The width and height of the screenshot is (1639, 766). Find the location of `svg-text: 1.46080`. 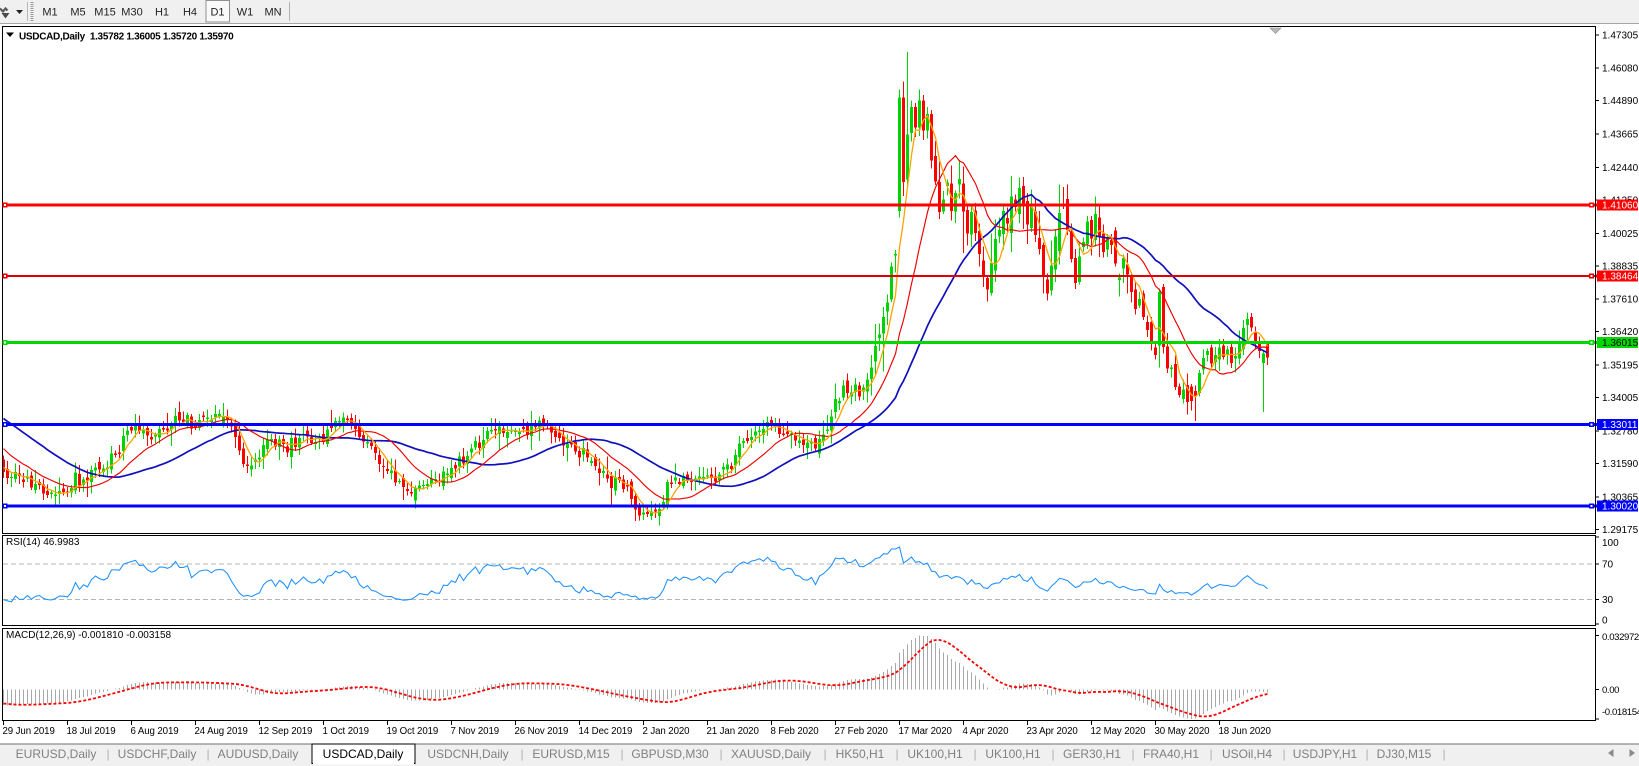

svg-text: 1.46080 is located at coordinates (1620, 69).